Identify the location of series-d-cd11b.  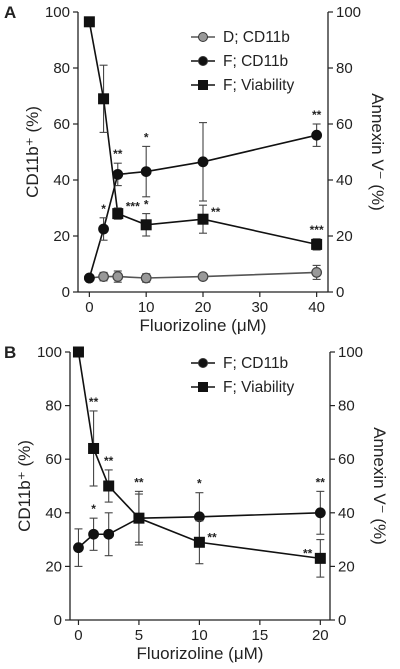
(203, 274).